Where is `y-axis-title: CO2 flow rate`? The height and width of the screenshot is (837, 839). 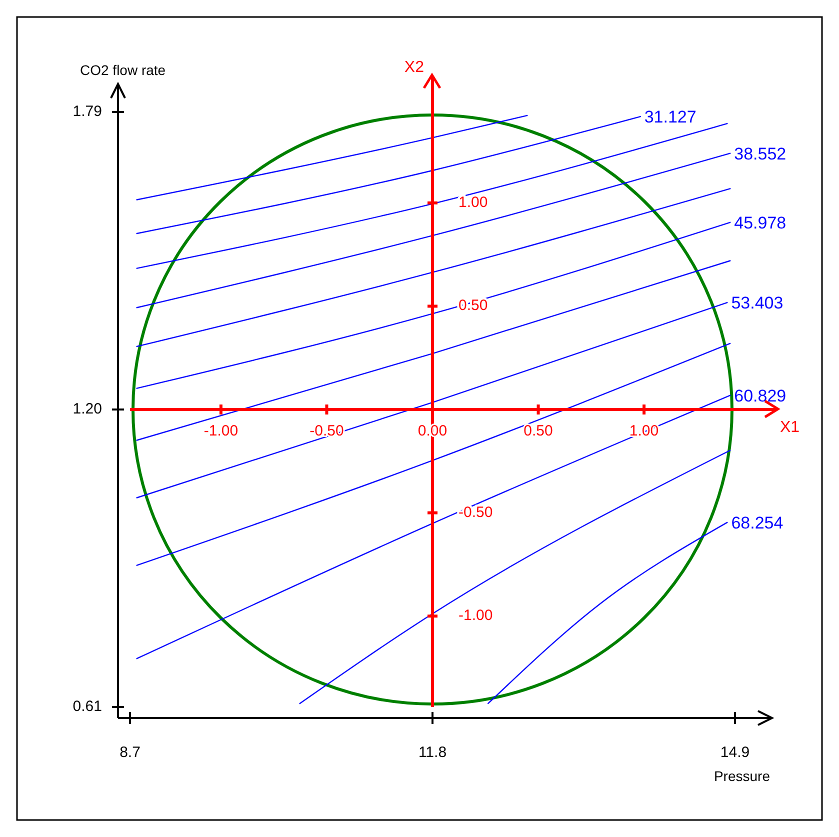
y-axis-title: CO2 flow rate is located at coordinates (123, 70).